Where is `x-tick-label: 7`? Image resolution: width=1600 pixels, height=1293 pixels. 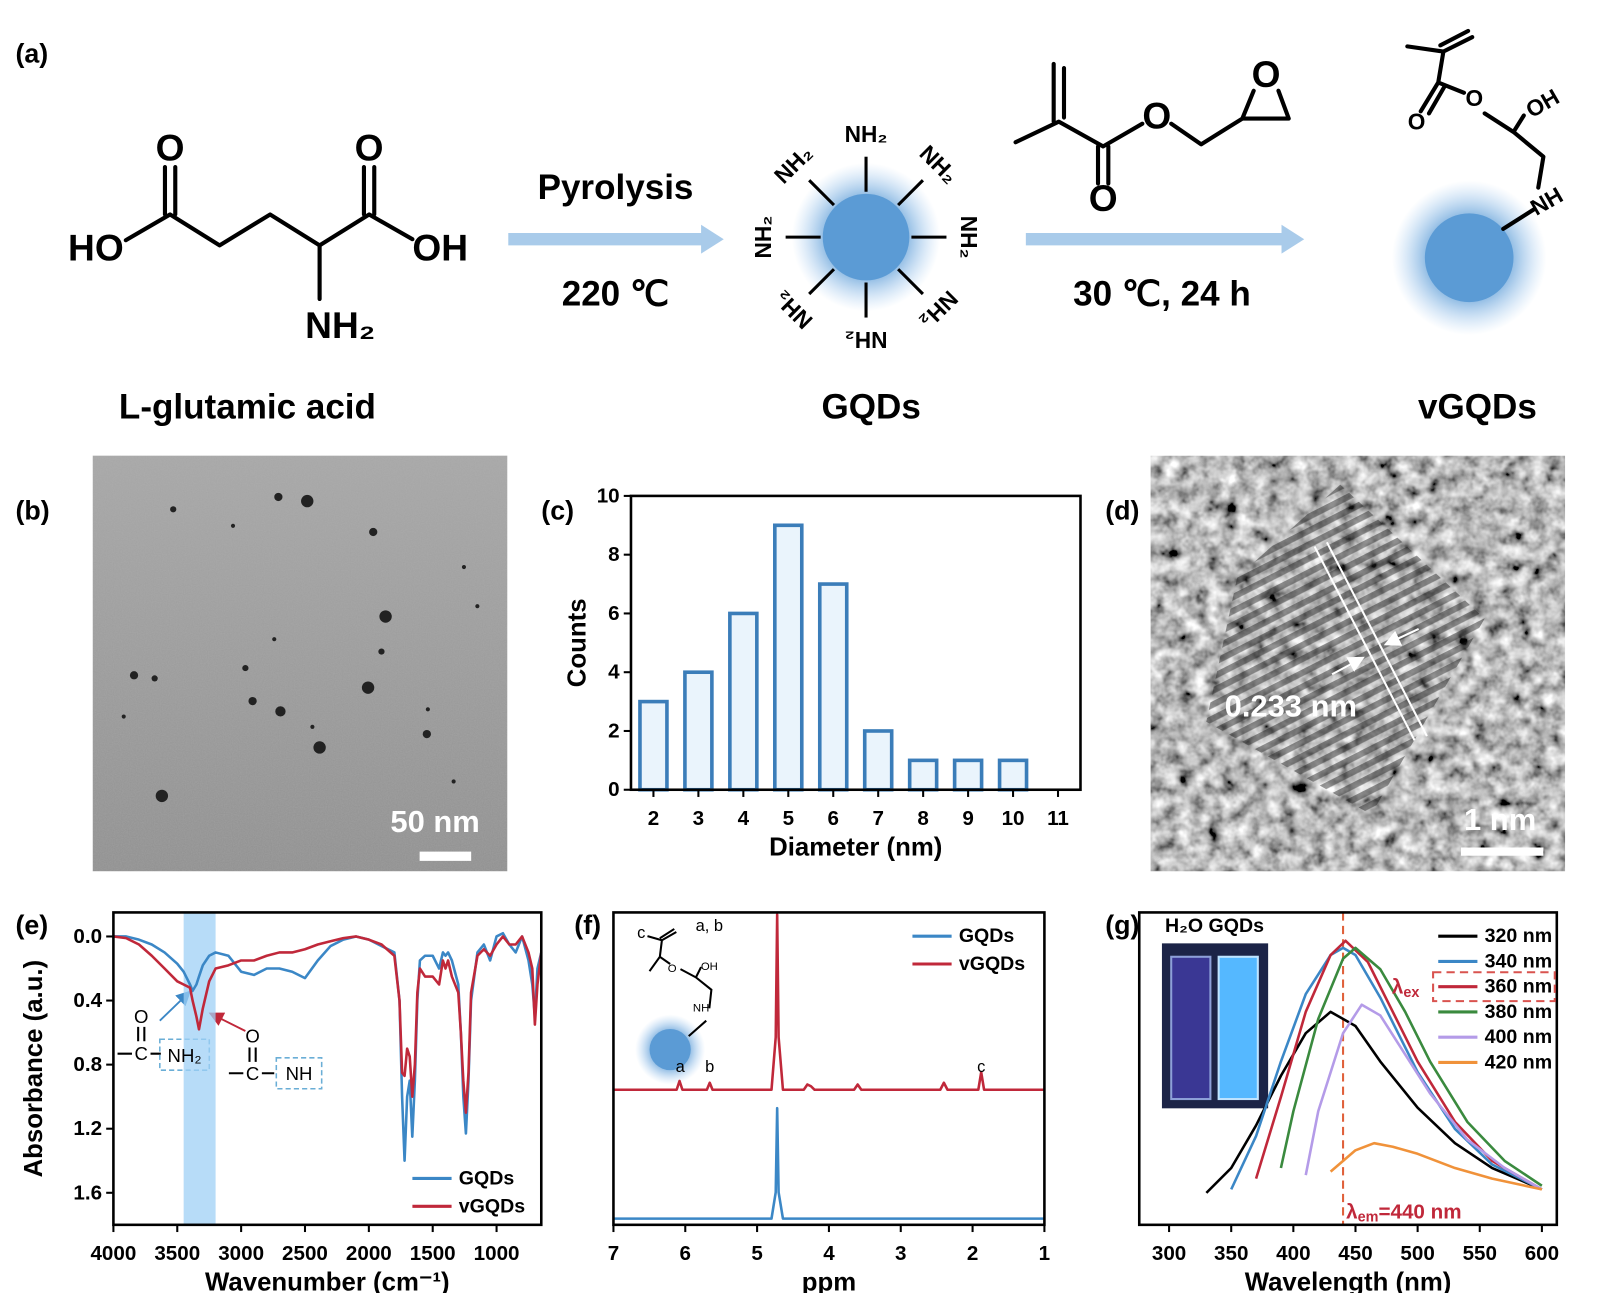 x-tick-label: 7 is located at coordinates (877, 818).